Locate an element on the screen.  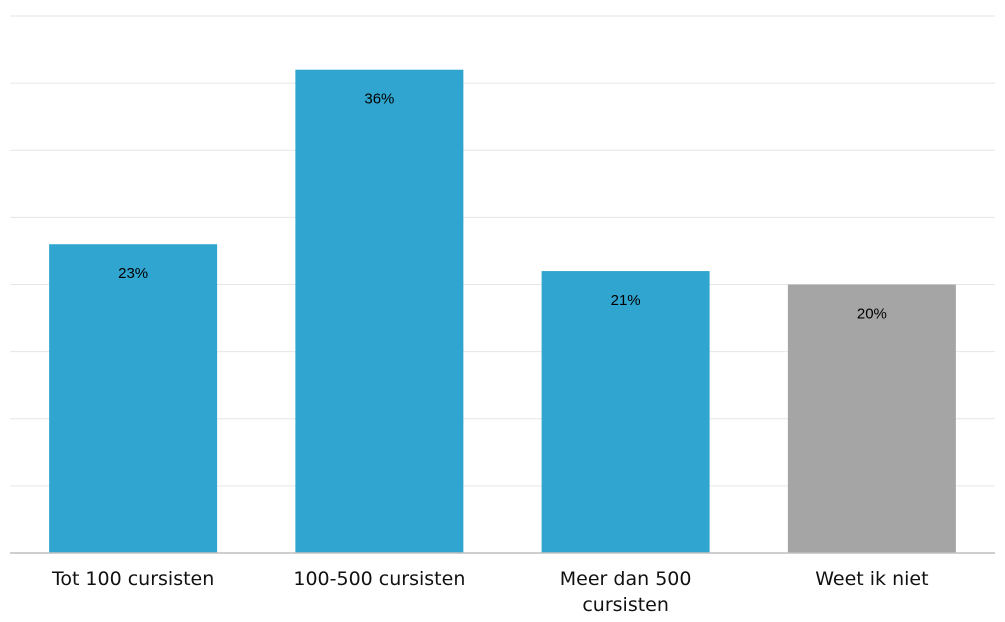
category-label-line: Tot 100 cursisten is located at coordinates (133, 579).